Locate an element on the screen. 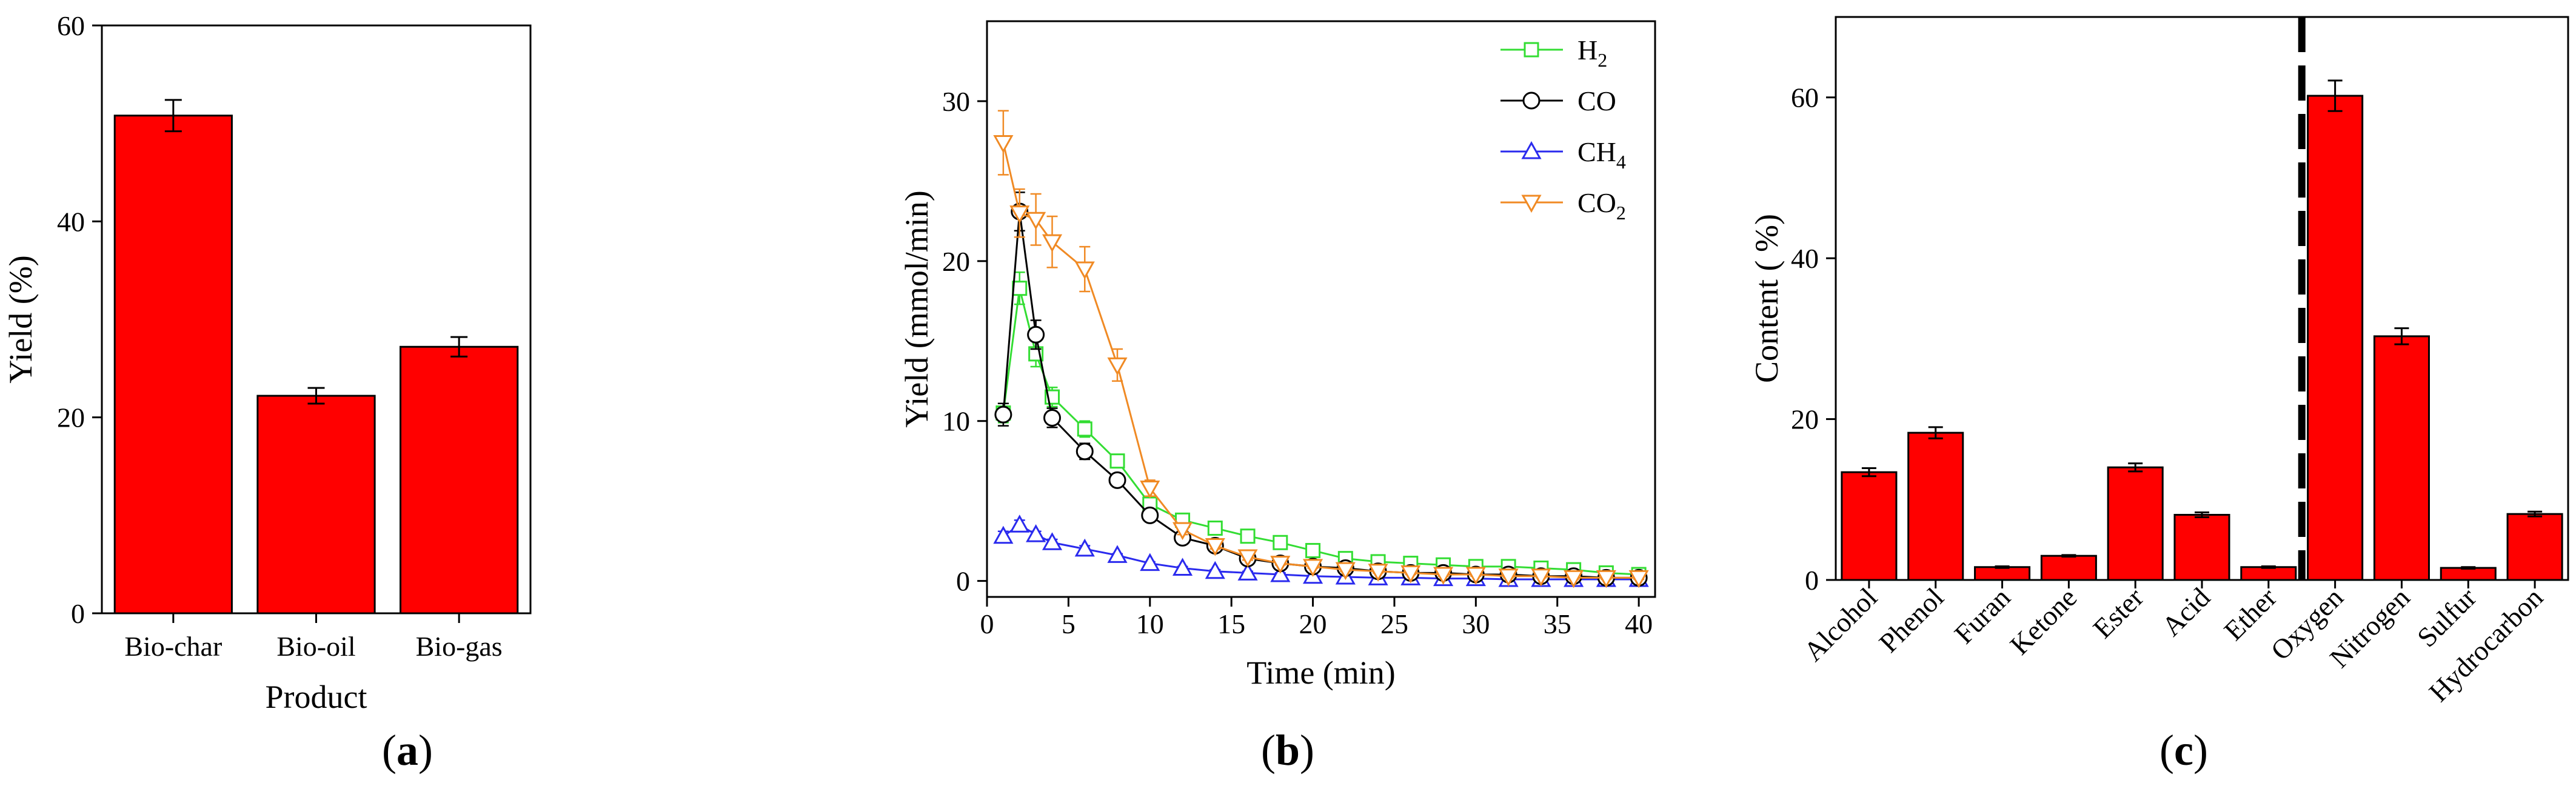 This screenshot has height=786, width=2576. x-tick-label: 25 is located at coordinates (1394, 623).